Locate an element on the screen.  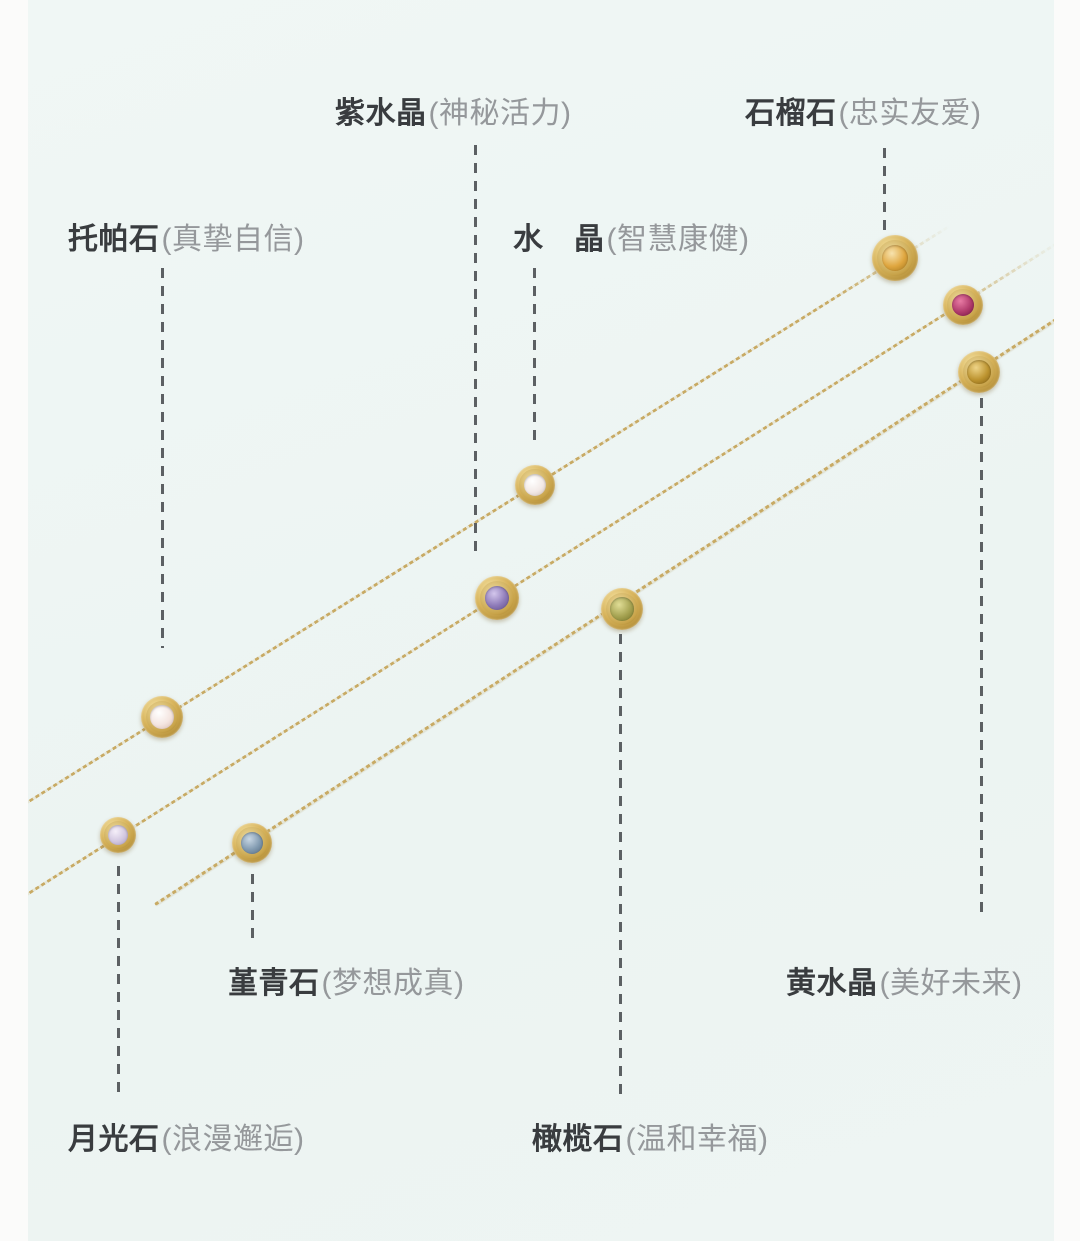
label-iolite-name: 堇青石 is located at coordinates (274, 983).